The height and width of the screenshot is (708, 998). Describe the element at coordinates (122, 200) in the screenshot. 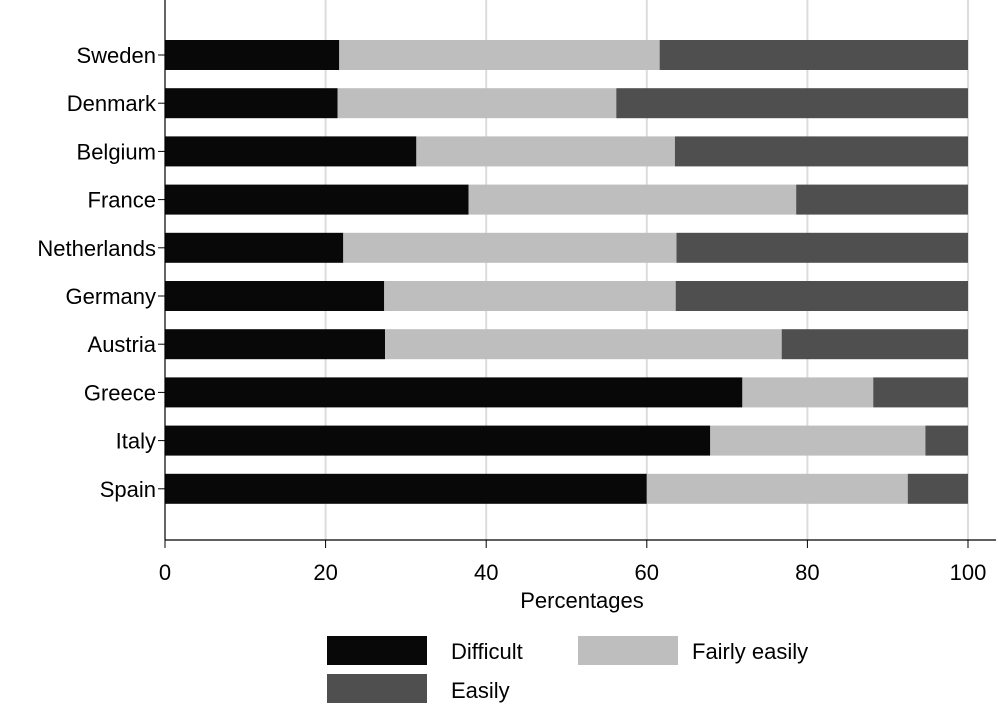

I see `category-label: France` at that location.